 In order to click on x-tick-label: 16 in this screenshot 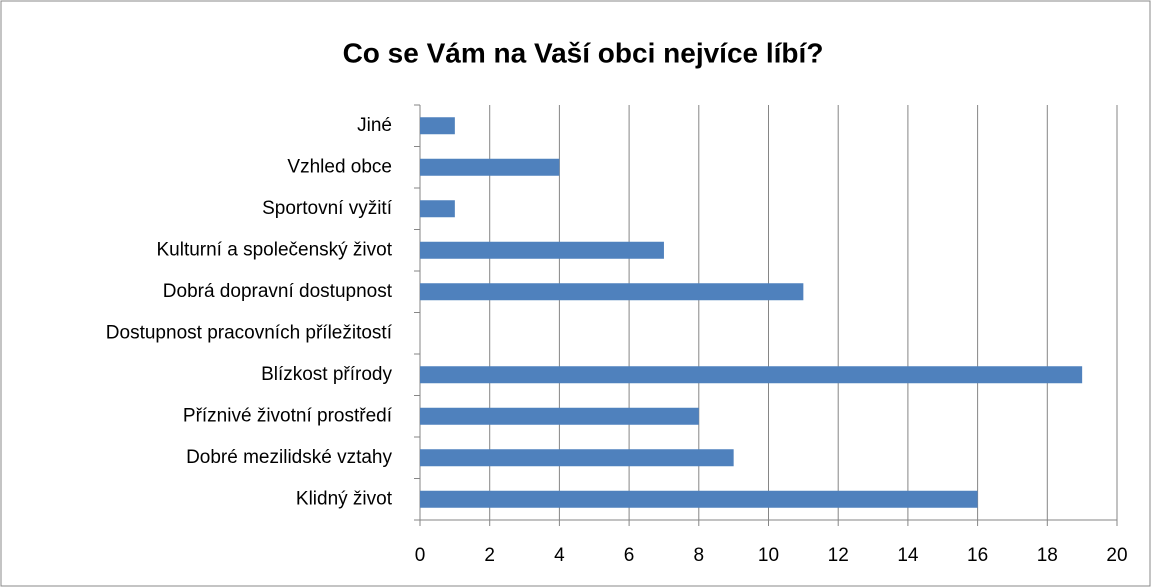, I will do `click(977, 555)`.